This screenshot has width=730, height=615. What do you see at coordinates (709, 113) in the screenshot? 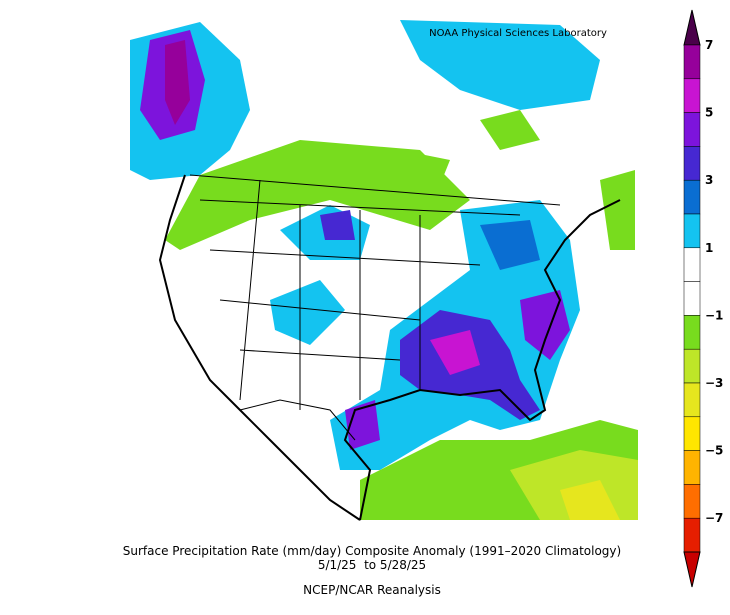
I see `colorbar-label: 5` at bounding box center [709, 113].